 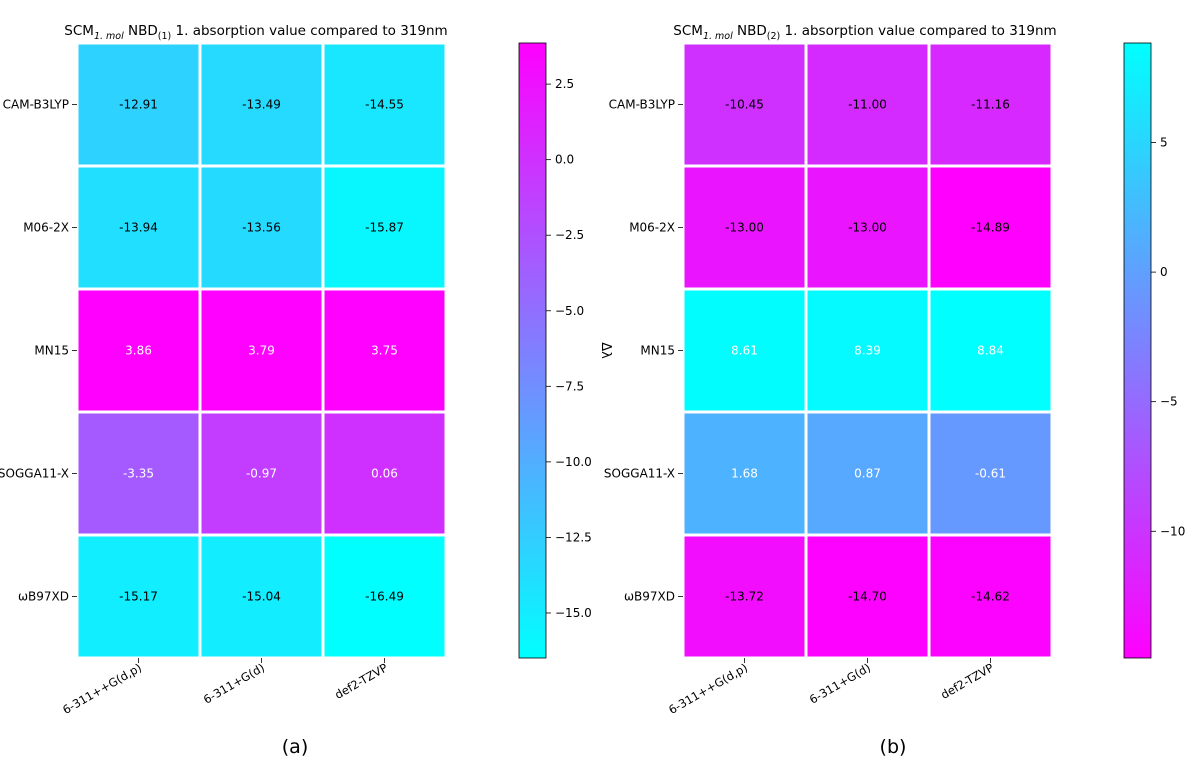 I want to click on colorbar-tick-label: −15.0, so click(x=573, y=613).